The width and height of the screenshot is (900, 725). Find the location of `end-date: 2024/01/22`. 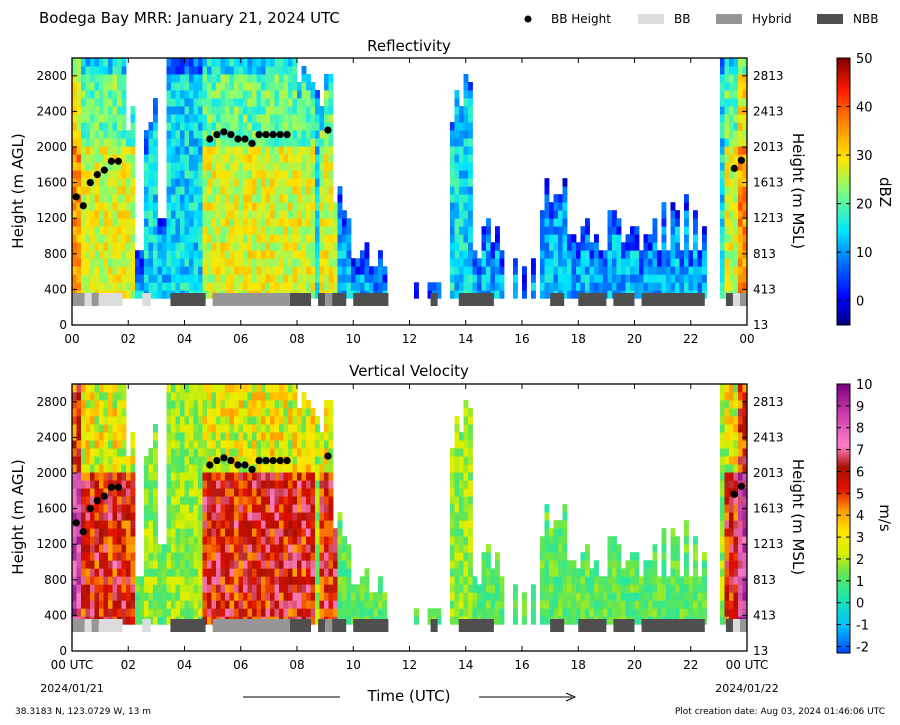

end-date: 2024/01/22 is located at coordinates (746, 688).